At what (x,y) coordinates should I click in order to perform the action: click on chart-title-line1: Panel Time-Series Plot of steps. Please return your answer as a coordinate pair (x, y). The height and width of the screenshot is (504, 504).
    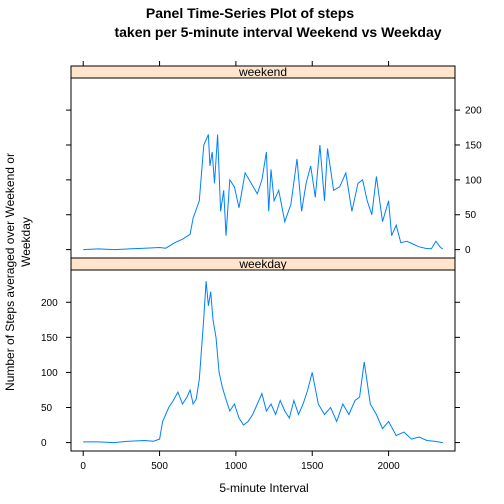
    Looking at the image, I should click on (250, 13).